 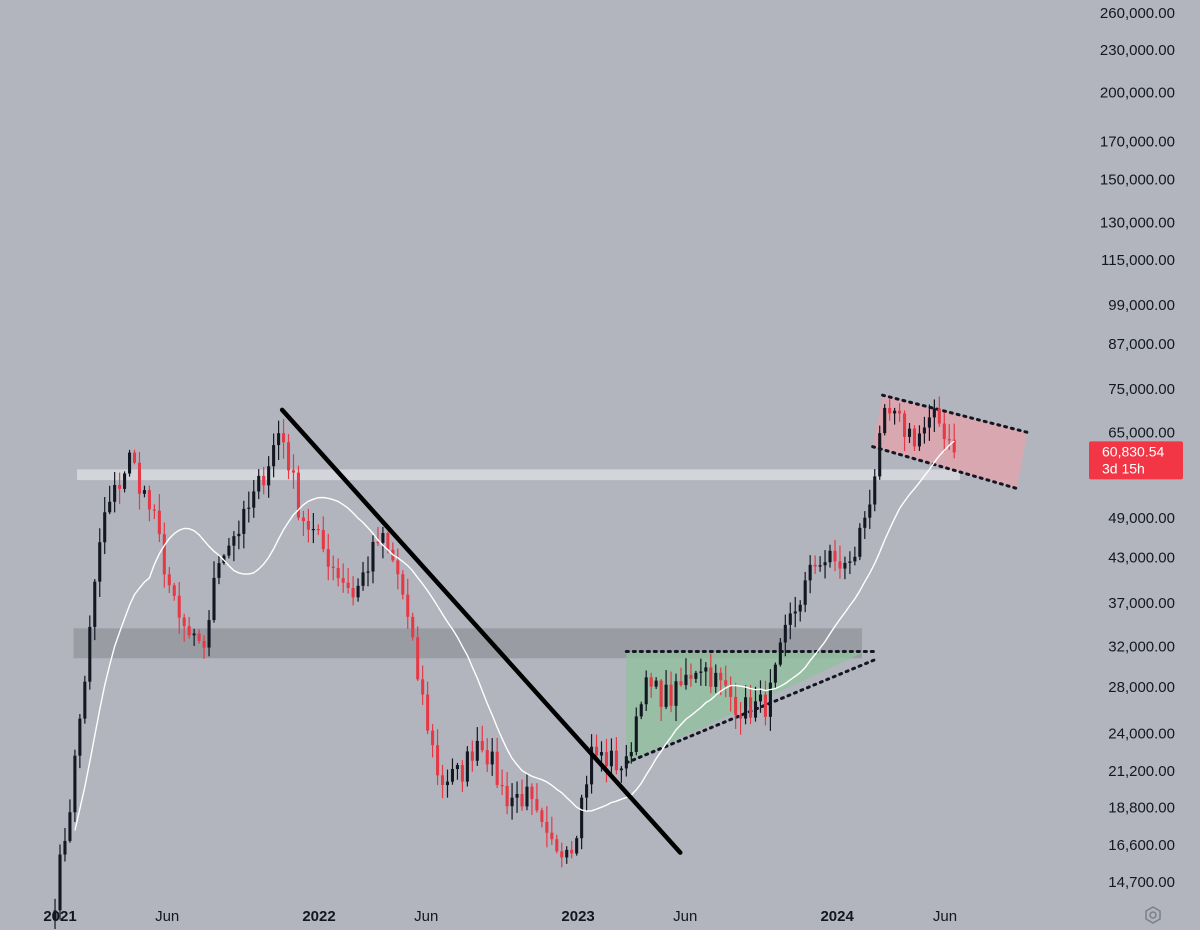 I want to click on resistance-zone, so click(x=518, y=475).